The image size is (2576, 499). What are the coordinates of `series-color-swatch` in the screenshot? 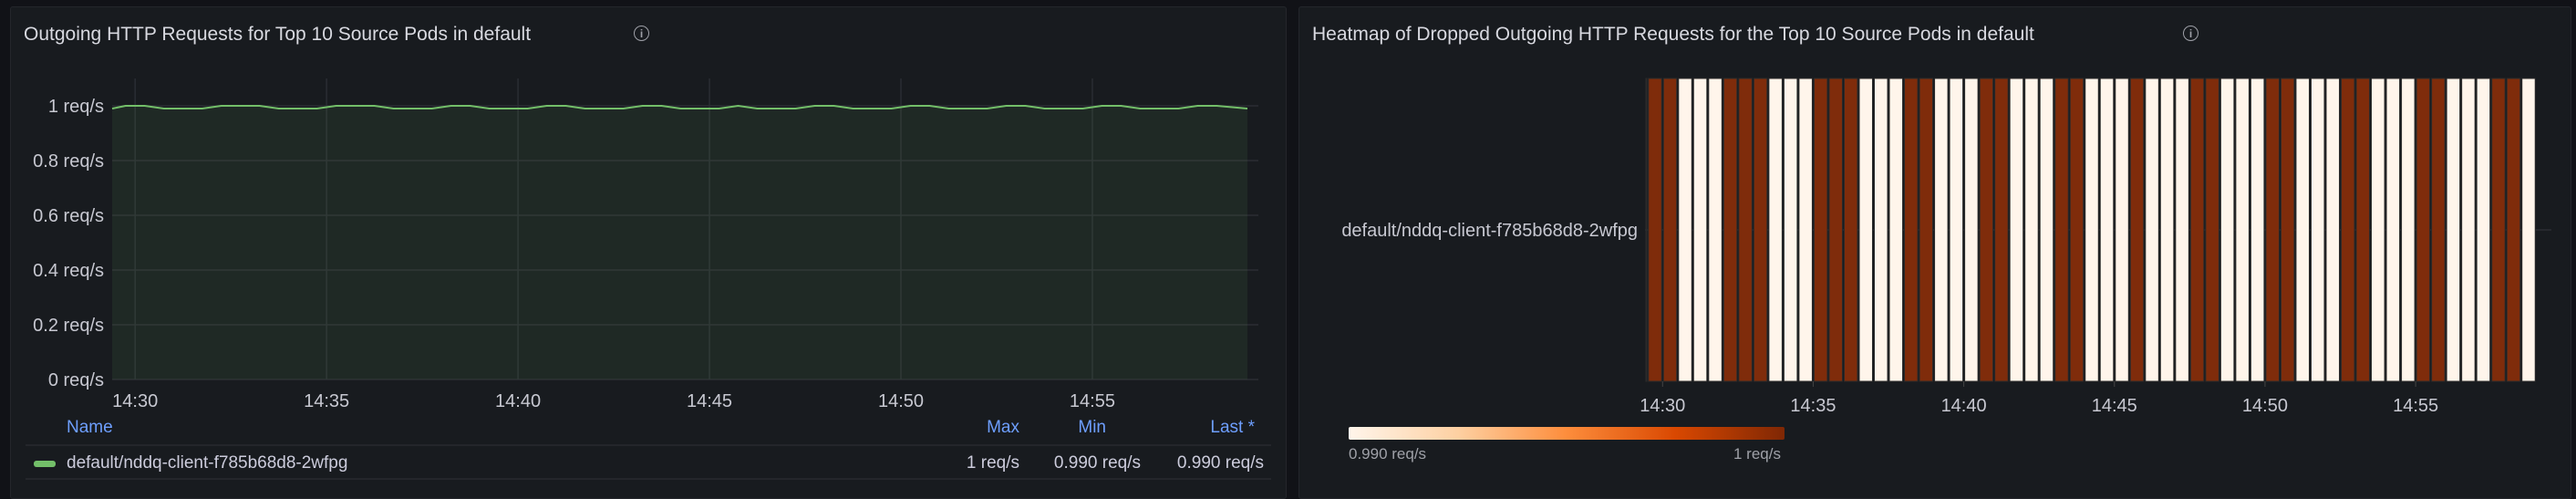 It's located at (45, 464).